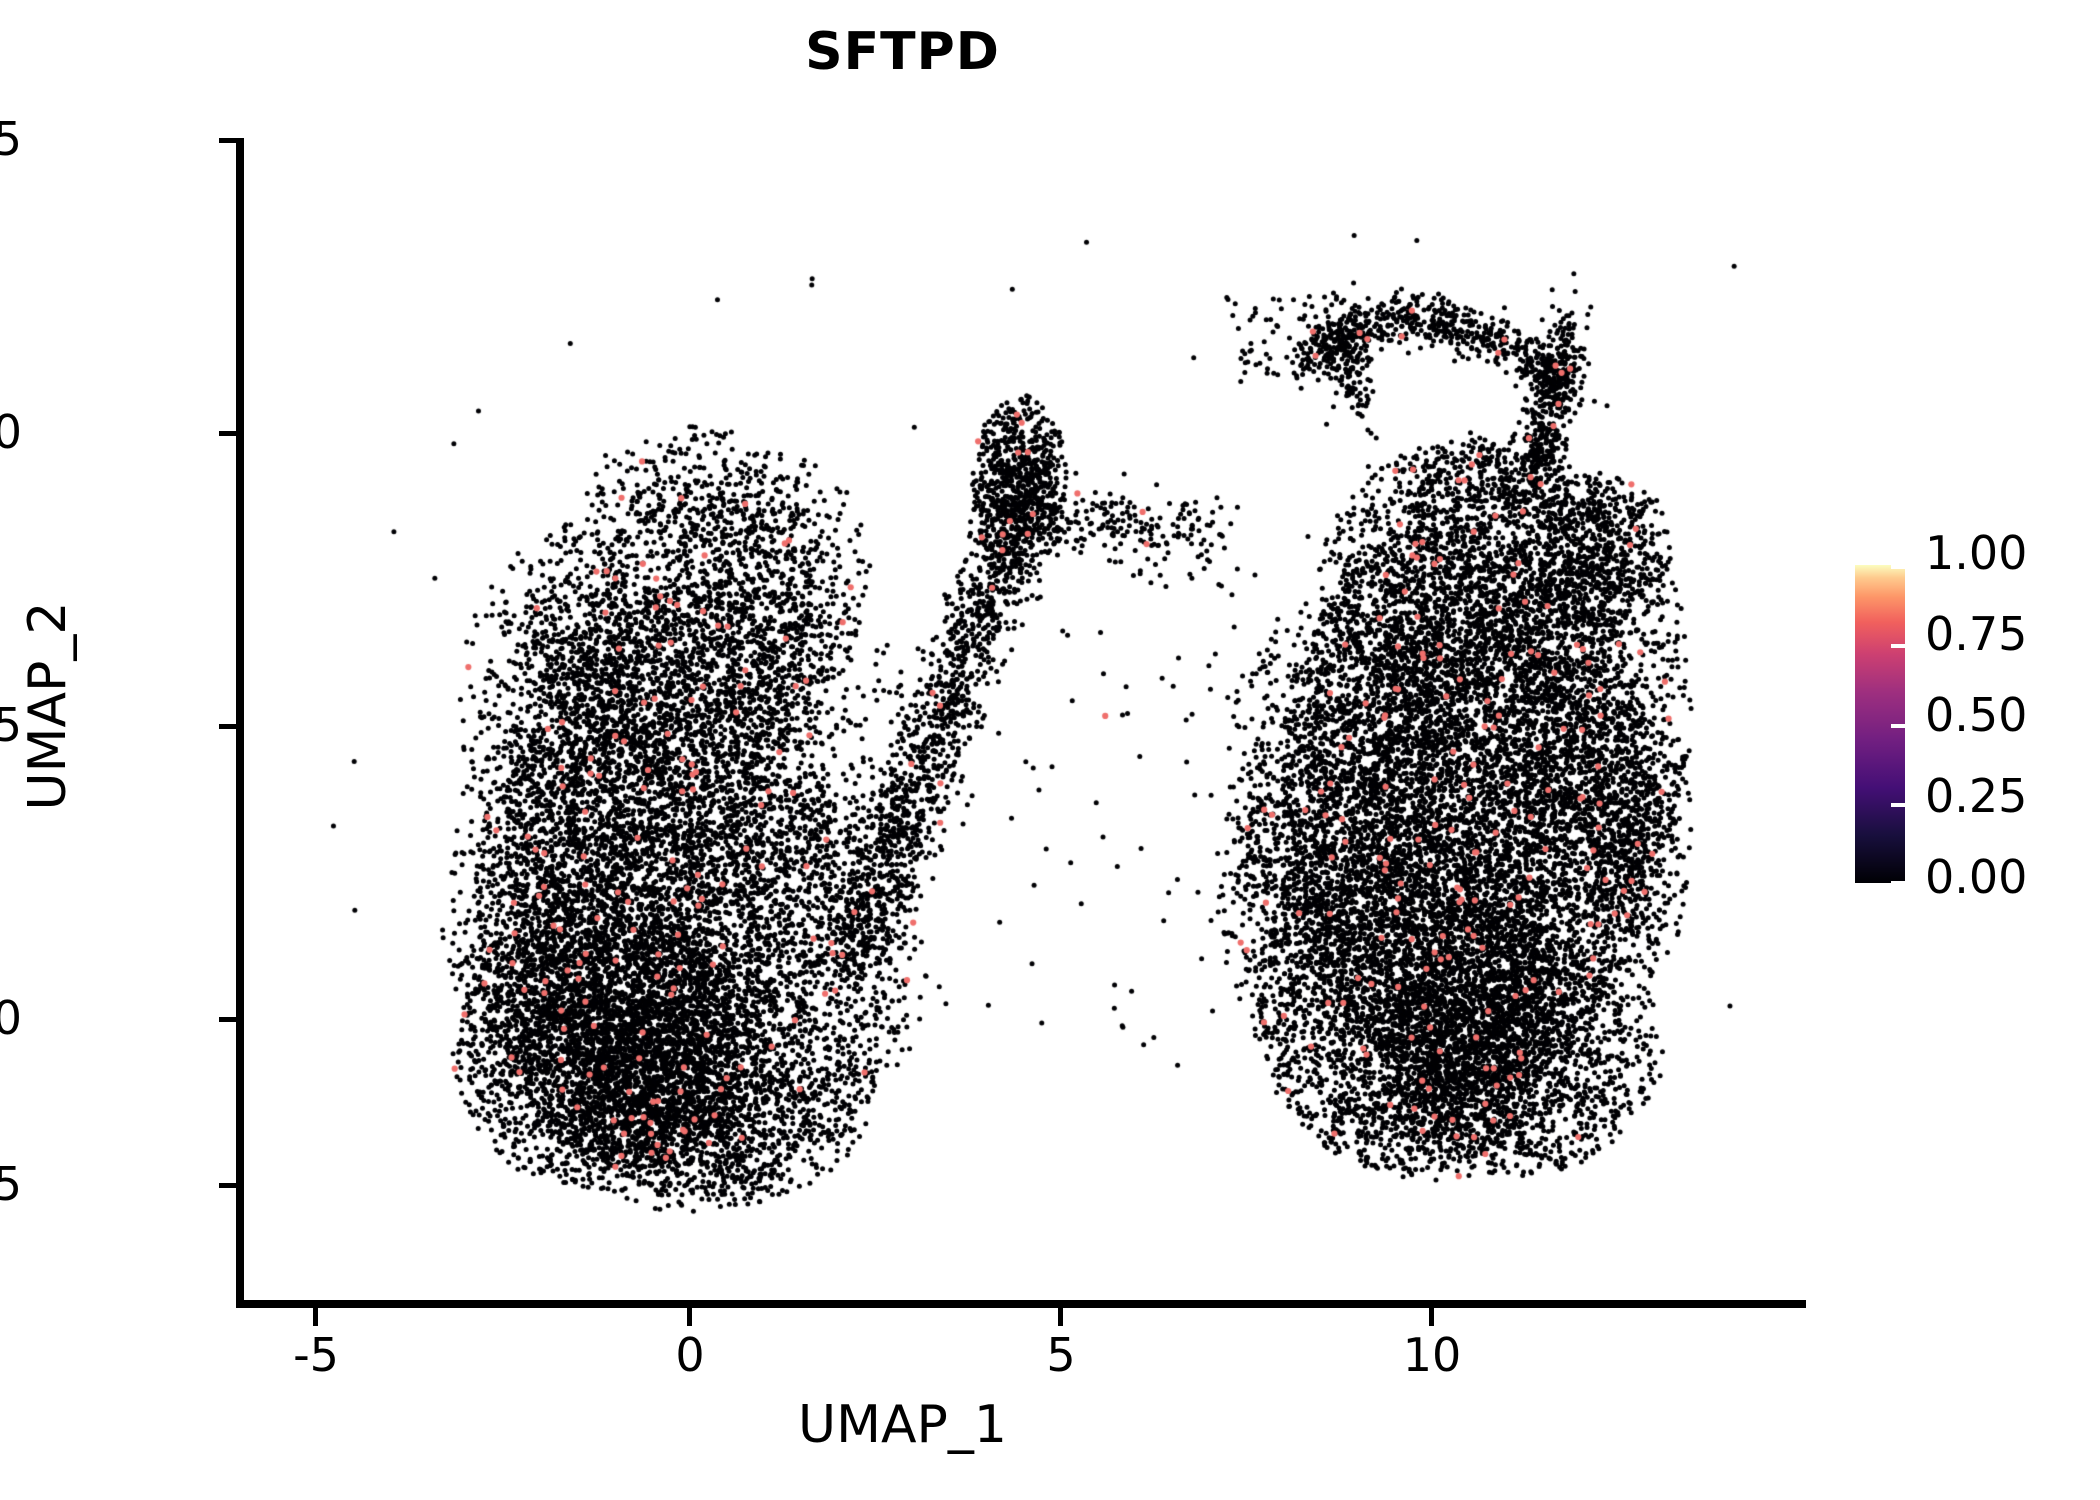 This screenshot has height=1500, width=2100. What do you see at coordinates (902, 1425) in the screenshot?
I see `x-axis-title: UMAP_1` at bounding box center [902, 1425].